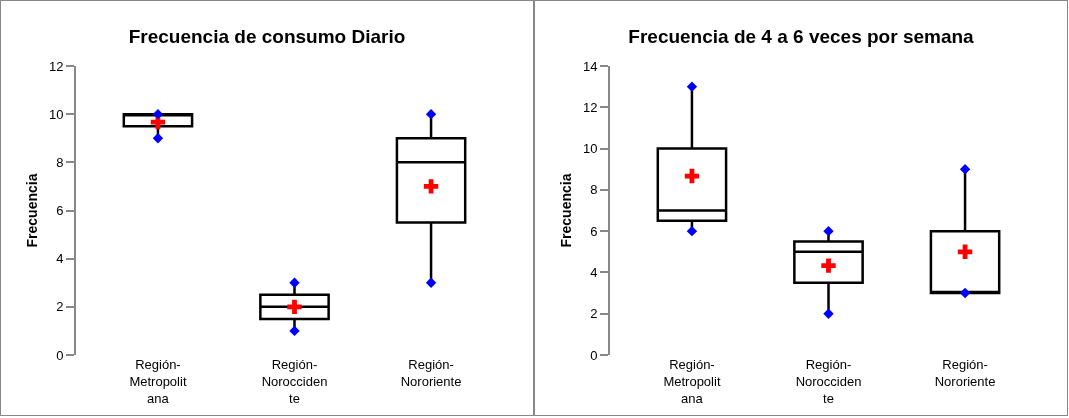  What do you see at coordinates (801, 37) in the screenshot?
I see `chart-title: Frecuencia de 4 a 6 veces por semana` at bounding box center [801, 37].